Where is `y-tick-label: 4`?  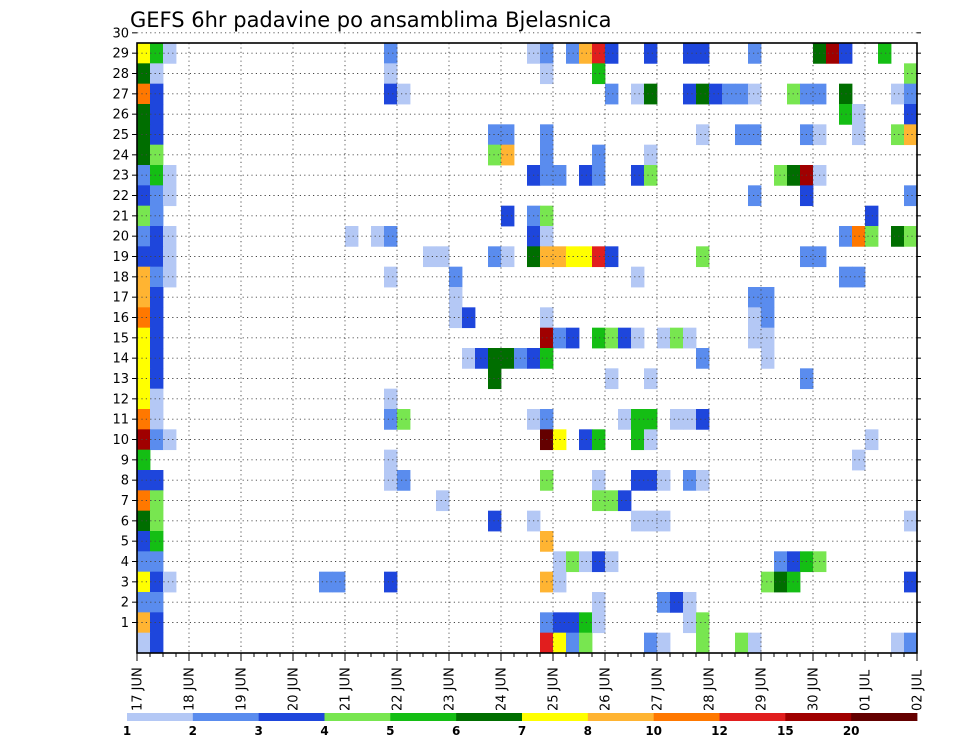 y-tick-label: 4 is located at coordinates (125, 562).